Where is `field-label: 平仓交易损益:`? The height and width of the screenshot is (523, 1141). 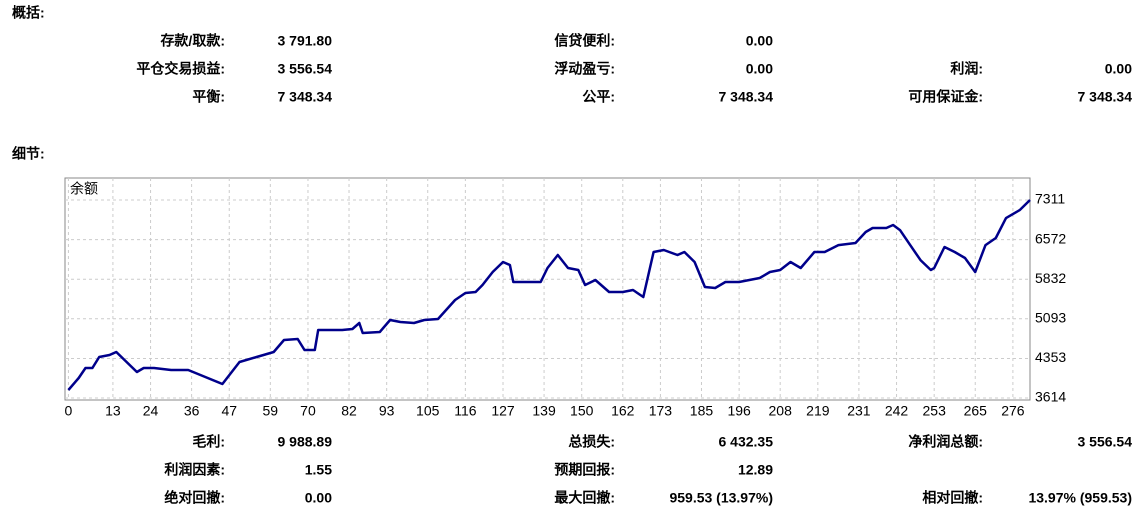
field-label: 平仓交易损益: is located at coordinates (180, 69).